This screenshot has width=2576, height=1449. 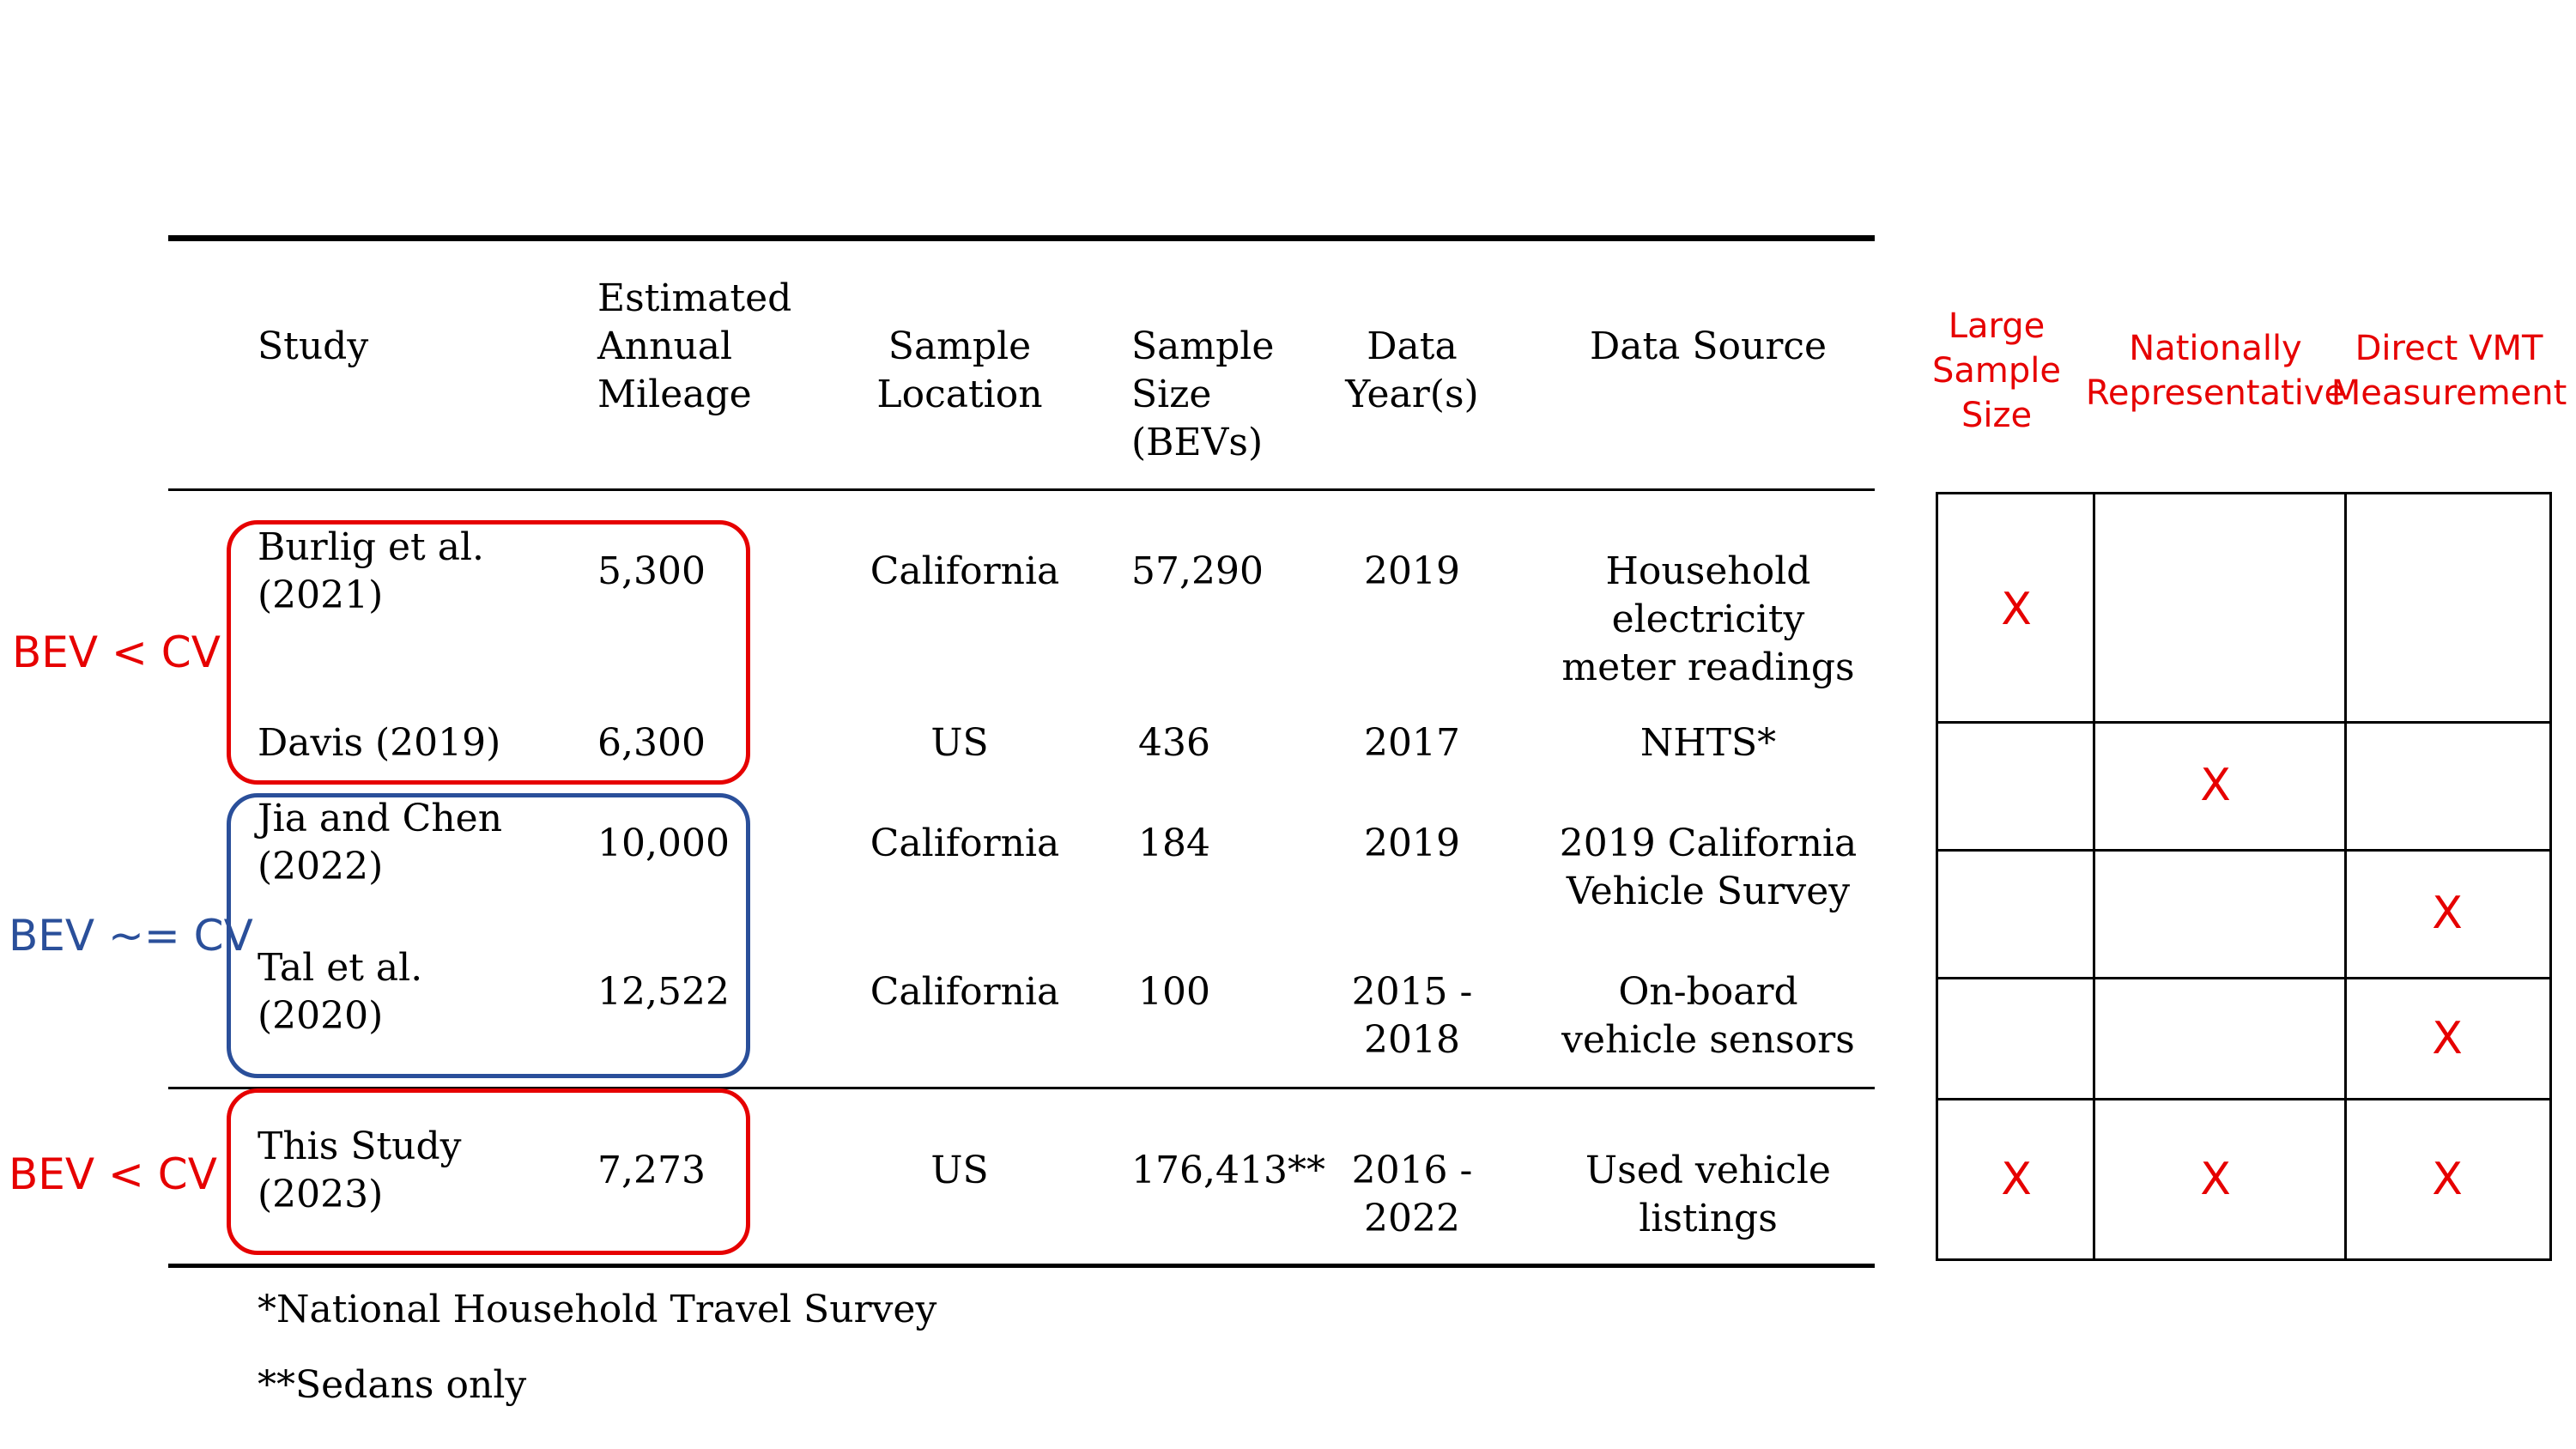 I want to click on row-2-location: California, so click(x=965, y=843).